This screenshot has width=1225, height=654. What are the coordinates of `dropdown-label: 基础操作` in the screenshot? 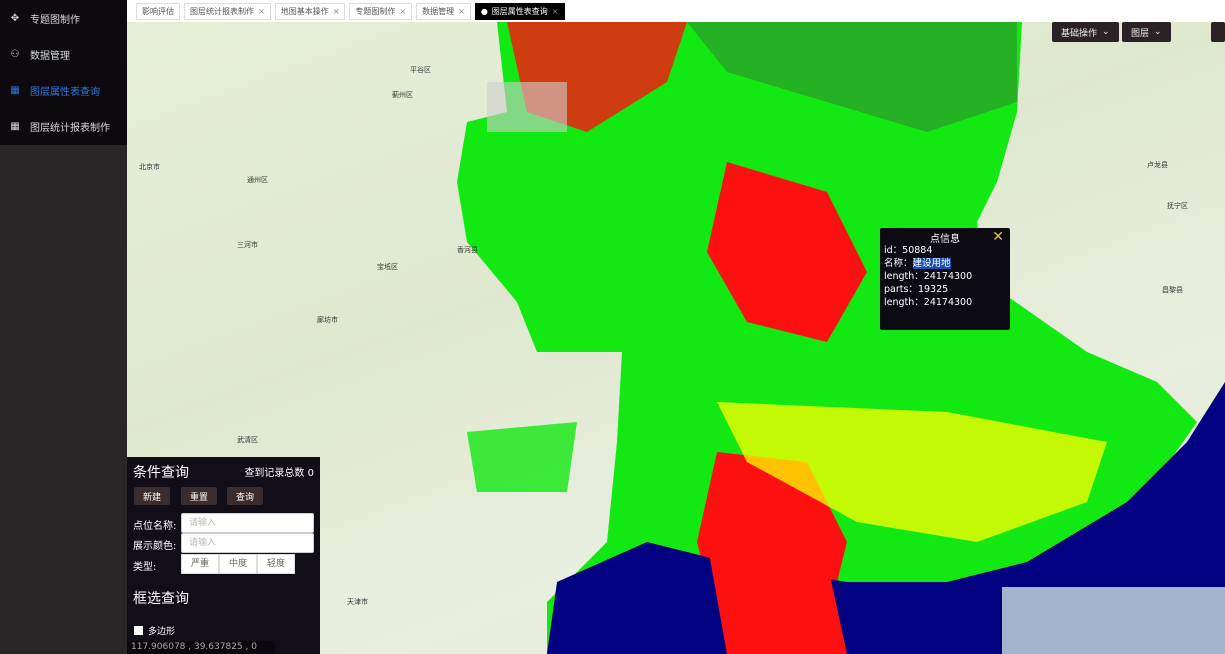 It's located at (1079, 33).